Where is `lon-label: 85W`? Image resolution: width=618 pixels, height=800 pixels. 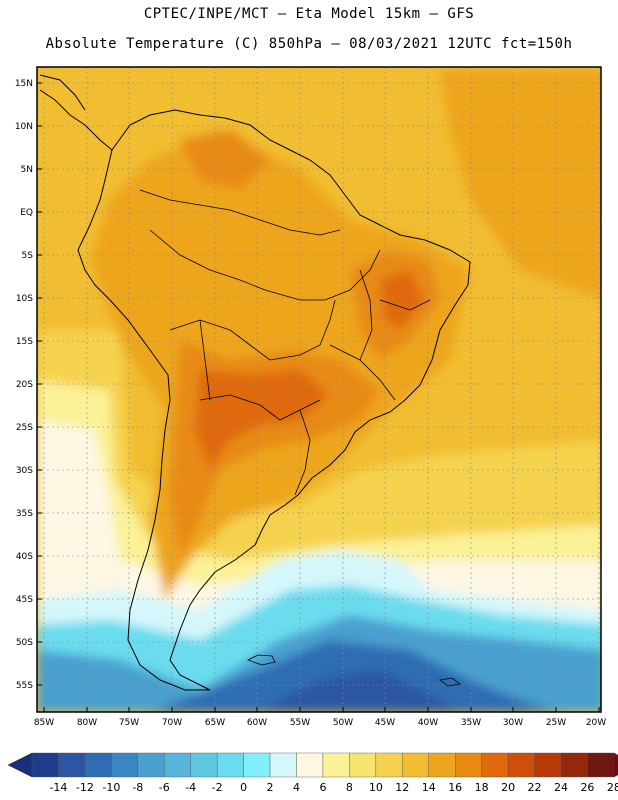
lon-label: 85W is located at coordinates (44, 723).